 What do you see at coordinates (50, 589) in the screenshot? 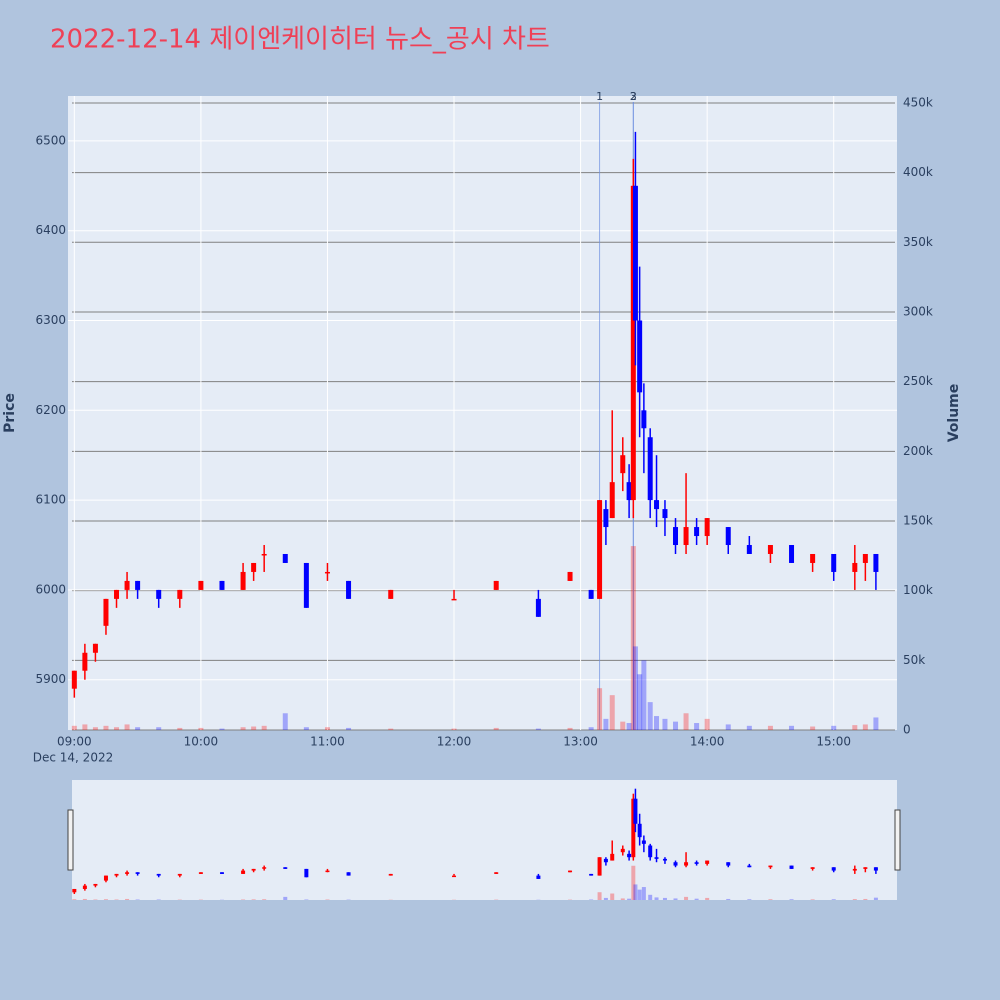
I see `y-tick-label: 6000` at bounding box center [50, 589].